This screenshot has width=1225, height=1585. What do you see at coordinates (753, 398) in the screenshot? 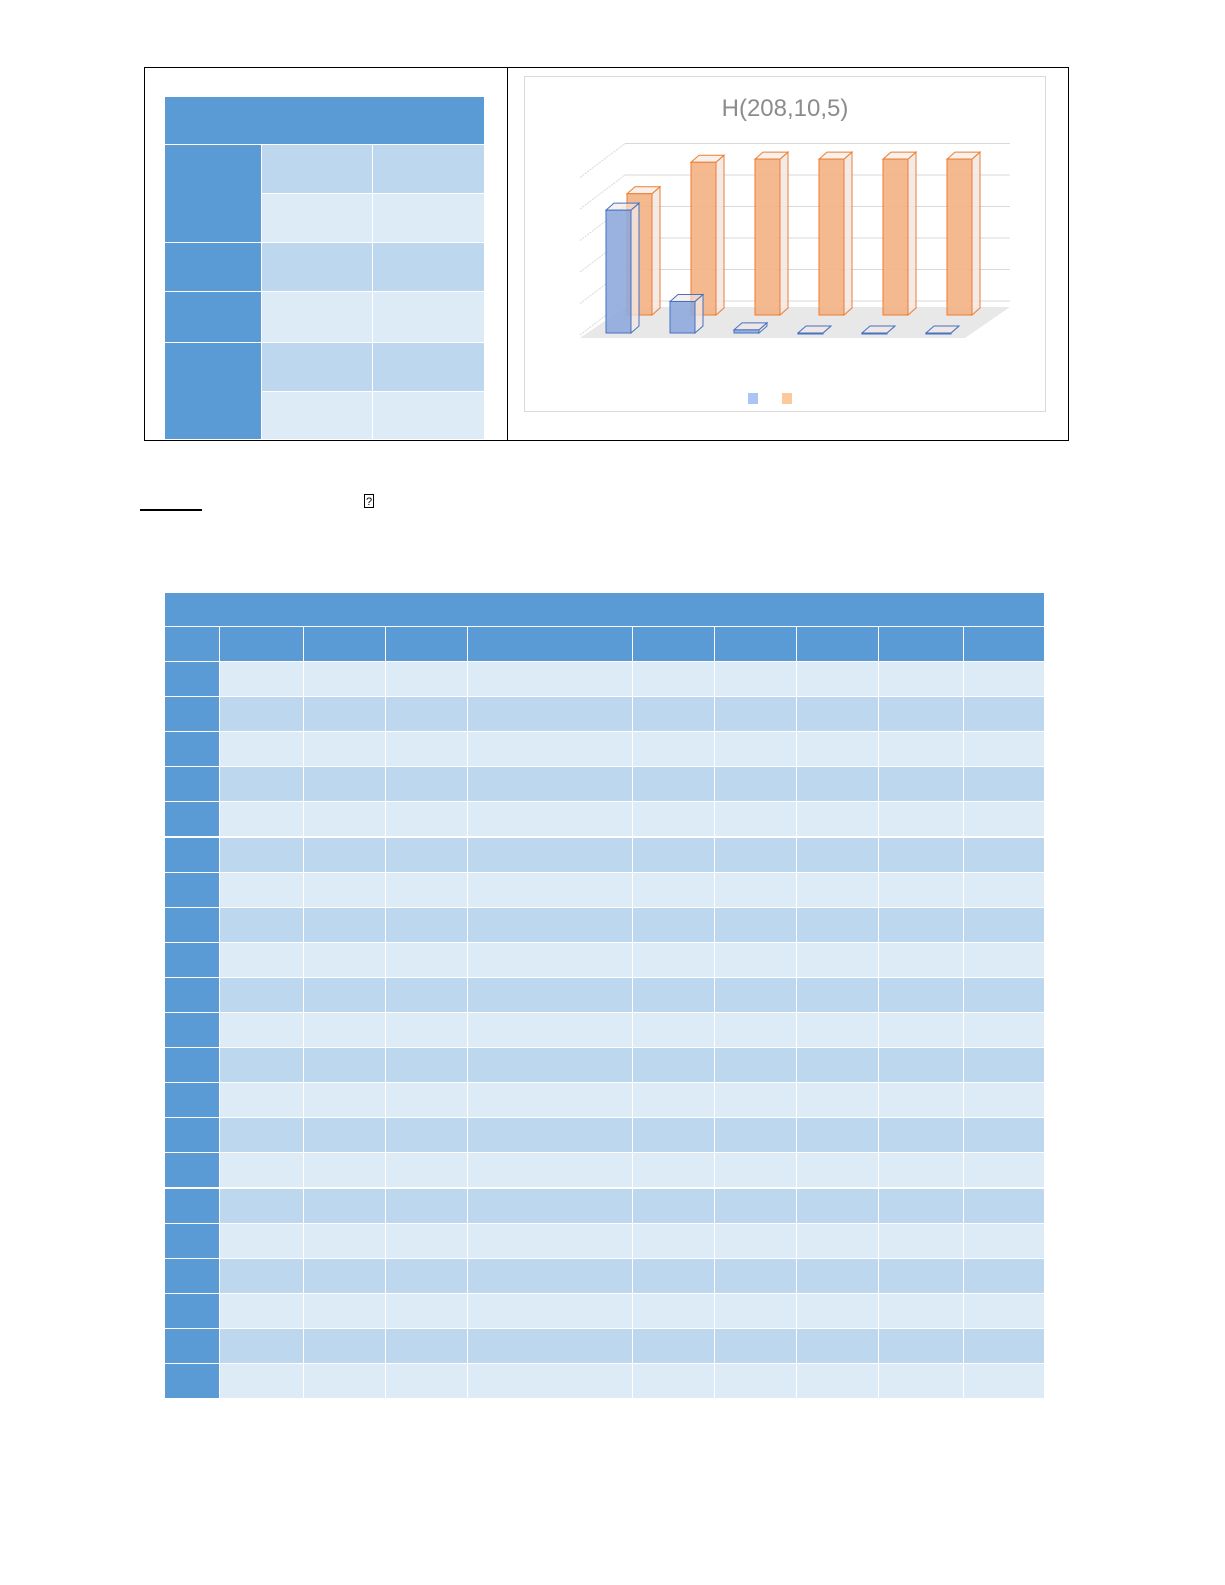
I see `legend-swatch-blue` at bounding box center [753, 398].